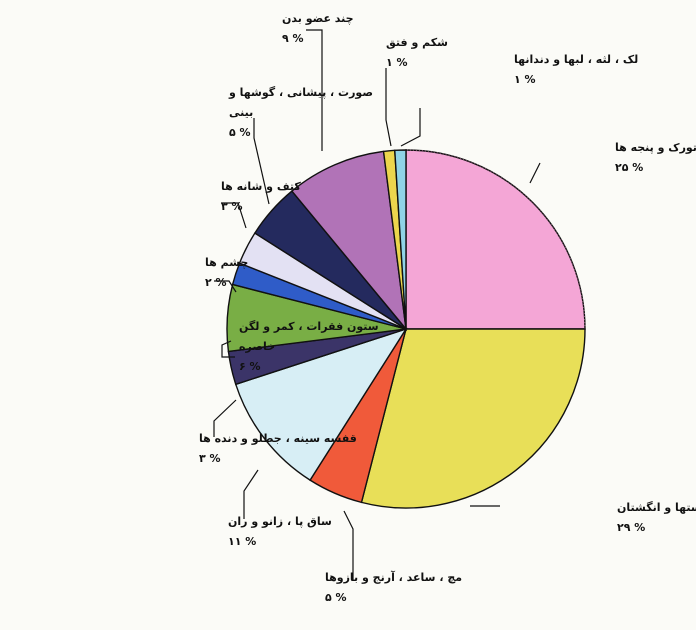  Describe the element at coordinates (417, 52) in the screenshot. I see `slice-label-11: شکم و فتق % ۱` at that location.